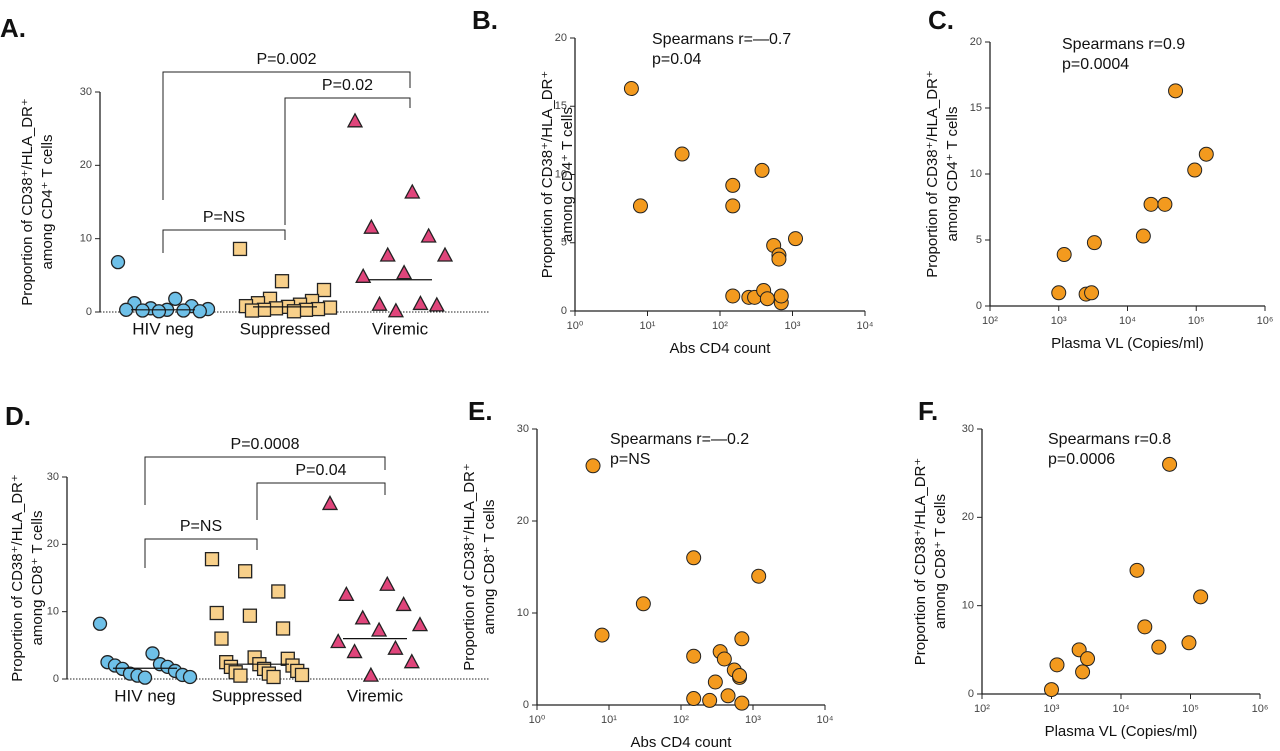 This screenshot has height=751, width=1280. What do you see at coordinates (753, 720) in the screenshot?
I see `x-tick-label: 10³` at bounding box center [753, 720].